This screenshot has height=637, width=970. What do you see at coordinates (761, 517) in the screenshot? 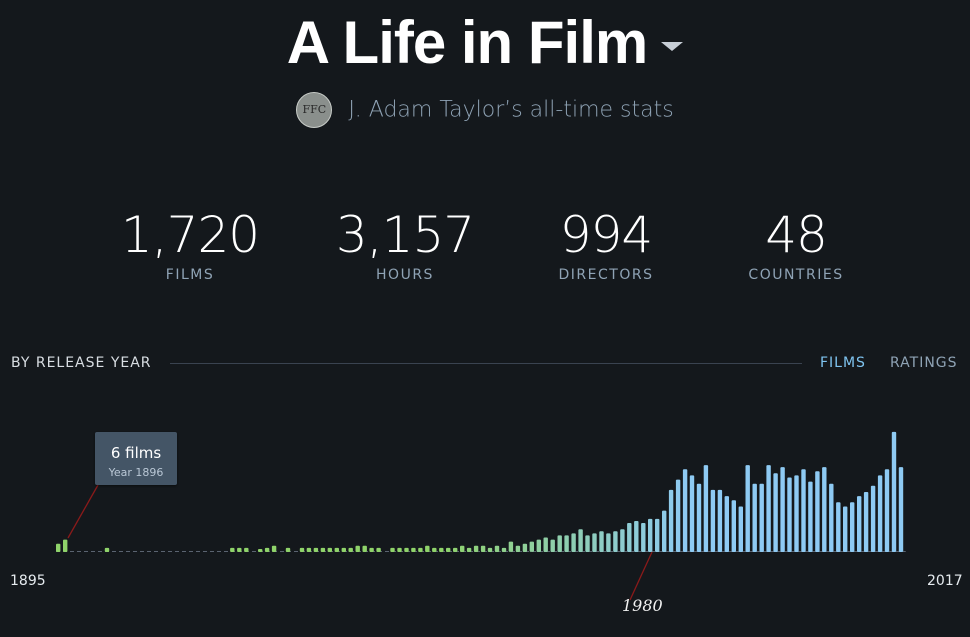
I see `chart-bar-1996` at bounding box center [761, 517].